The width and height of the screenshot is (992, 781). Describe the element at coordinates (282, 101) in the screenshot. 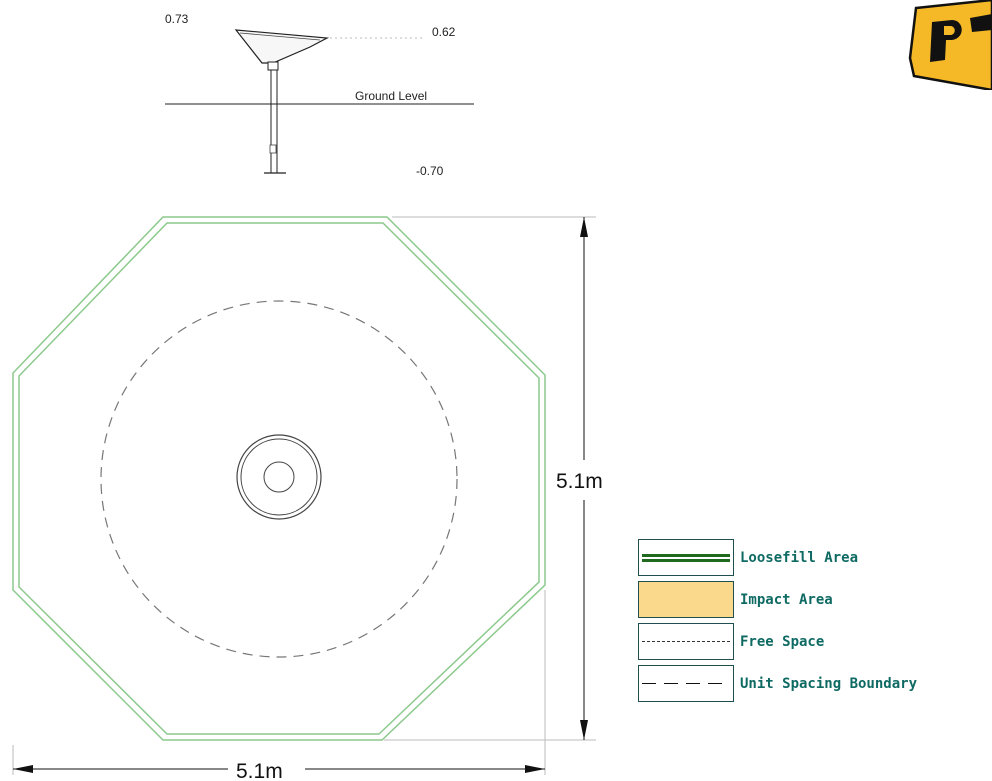

I see `spinner-elevation-icon` at that location.